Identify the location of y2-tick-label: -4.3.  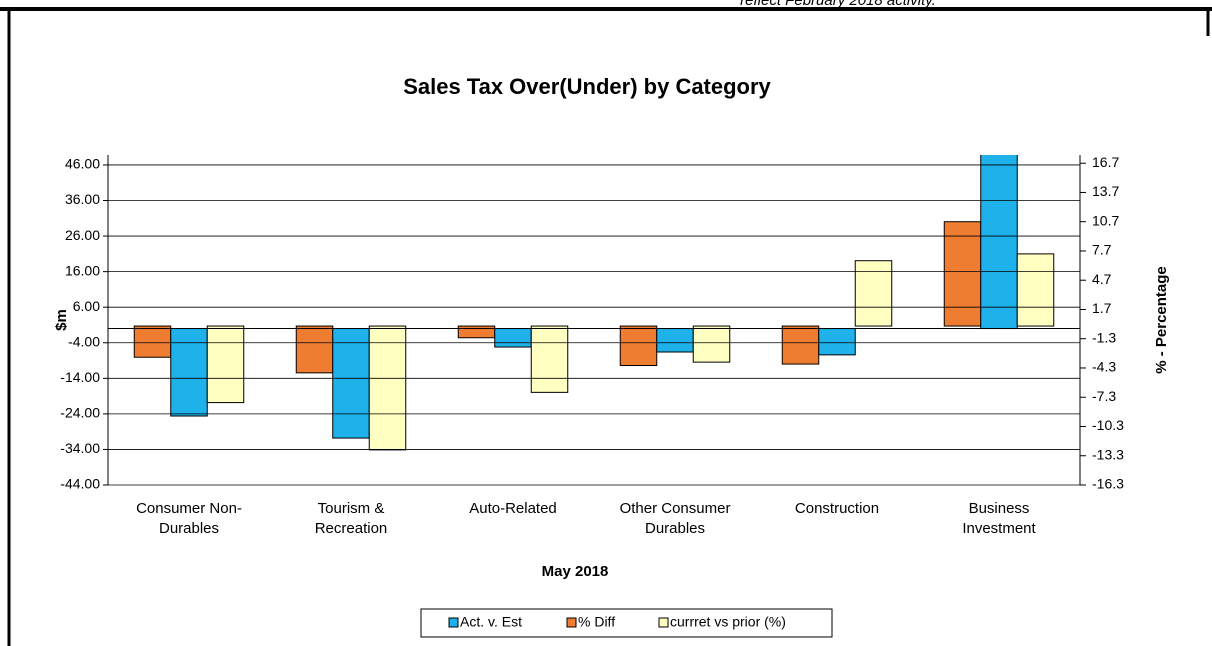
(1104, 367).